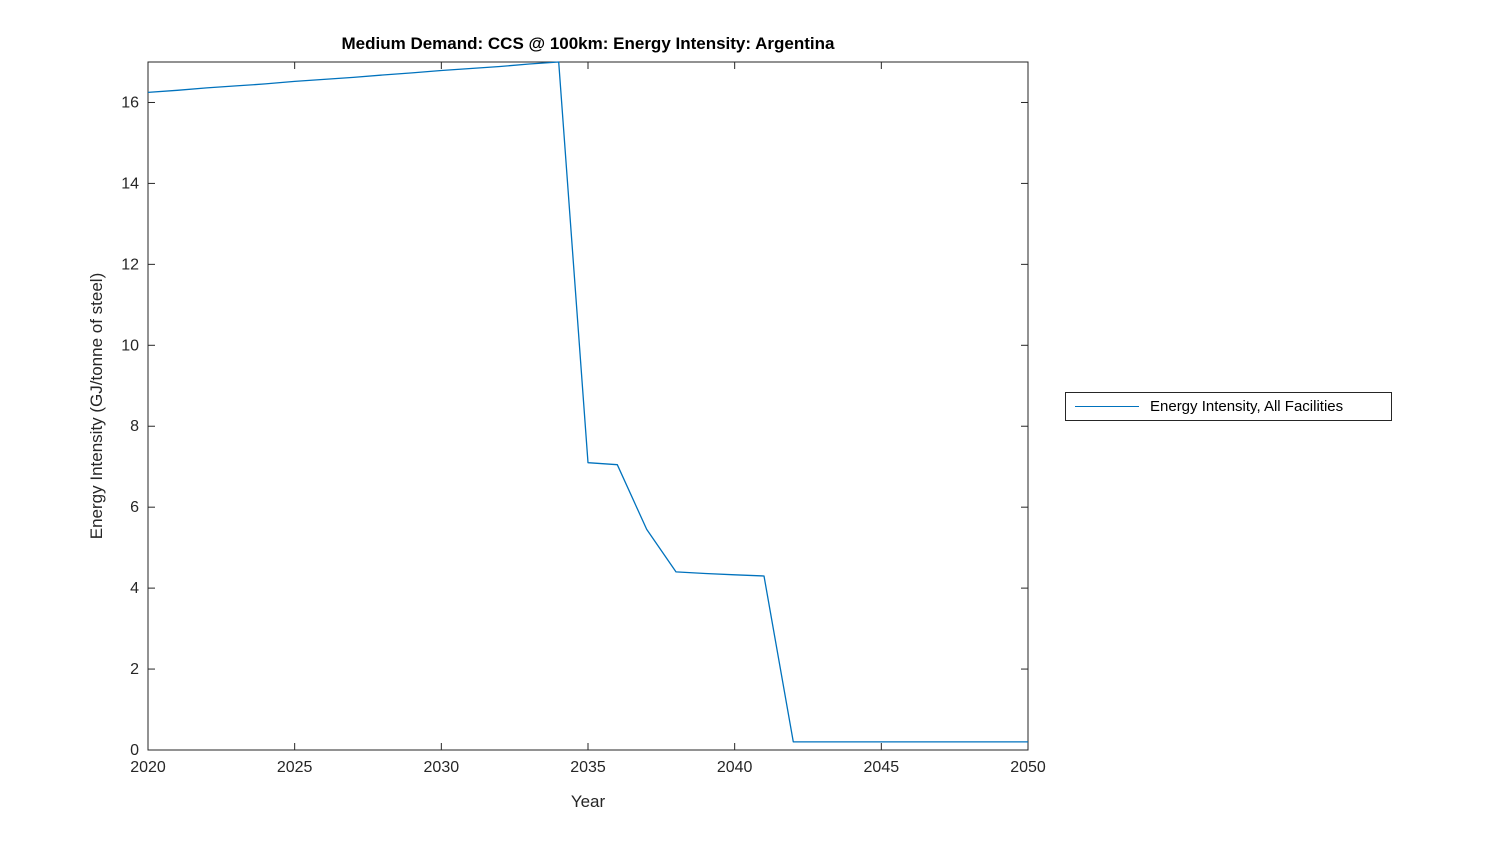 This screenshot has height=844, width=1500. I want to click on legend-box: Energy Intensity, All Facilities, so click(1228, 406).